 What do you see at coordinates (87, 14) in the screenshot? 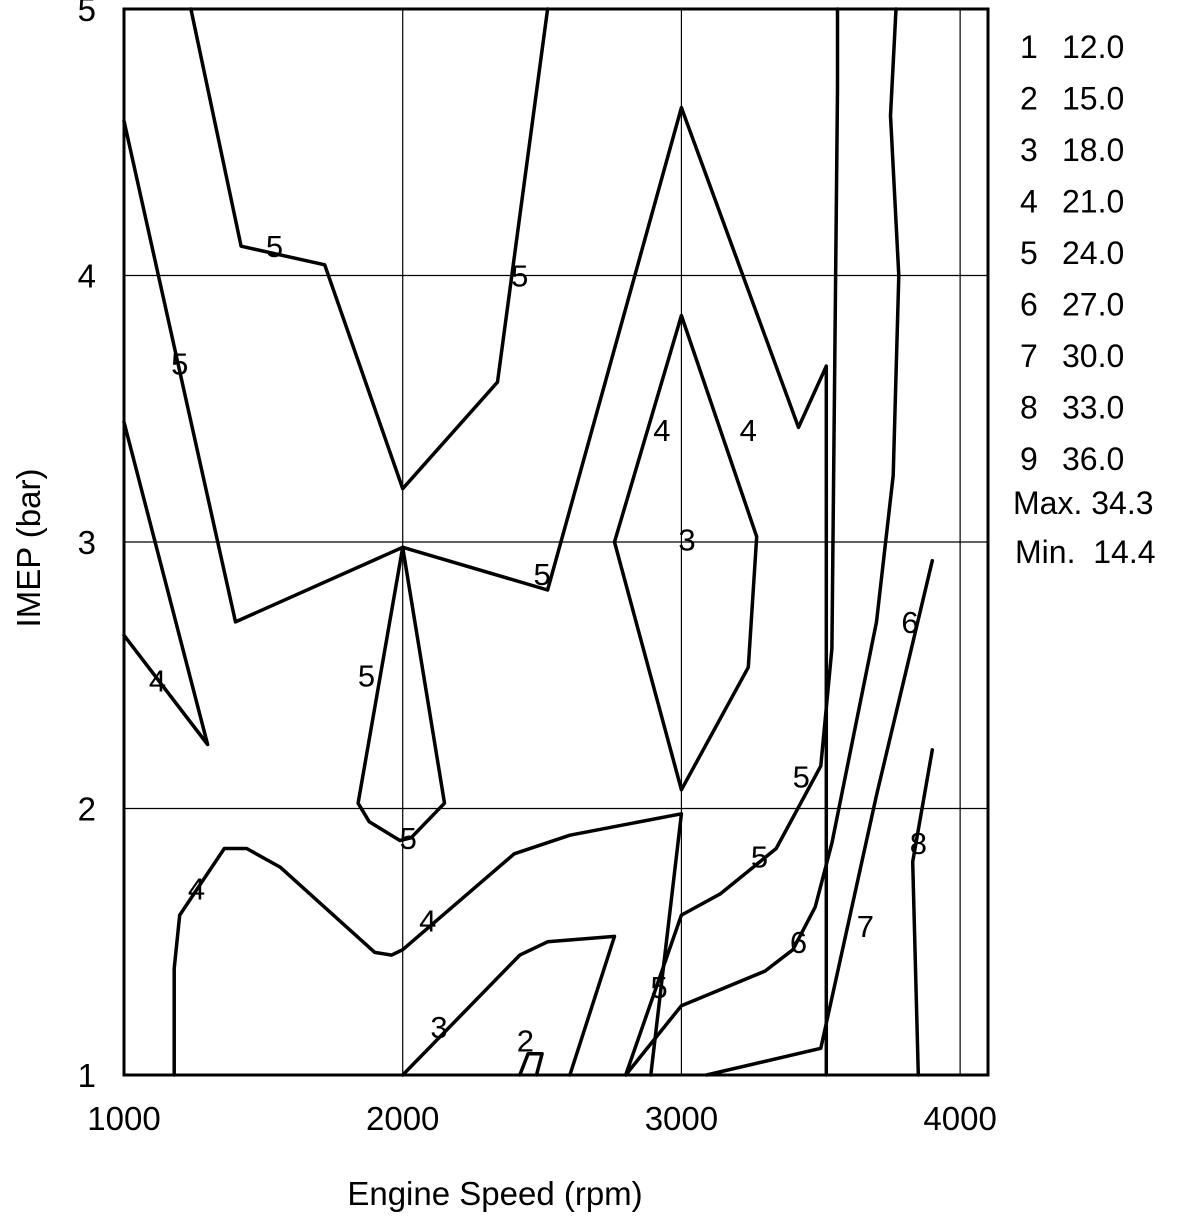
I see `y-tick-label: 5` at bounding box center [87, 14].